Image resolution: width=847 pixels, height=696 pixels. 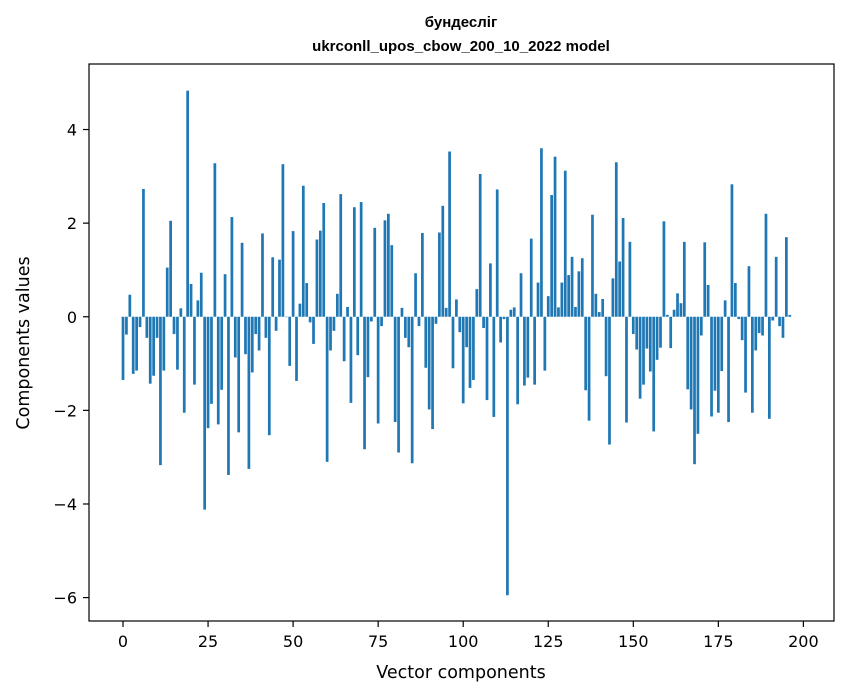 I want to click on y-tick-label: −4, so click(x=65, y=504).